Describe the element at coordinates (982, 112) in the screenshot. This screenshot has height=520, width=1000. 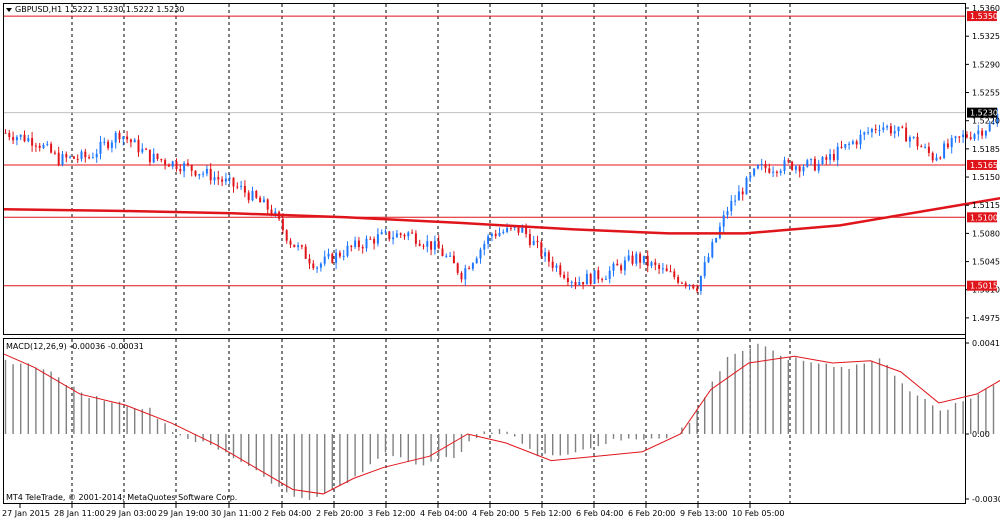
I see `current-price-box` at that location.